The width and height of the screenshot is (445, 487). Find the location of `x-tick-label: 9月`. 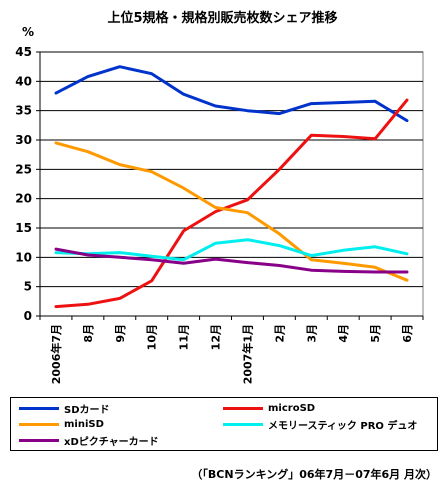

x-tick-label: 9月 is located at coordinates (120, 333).